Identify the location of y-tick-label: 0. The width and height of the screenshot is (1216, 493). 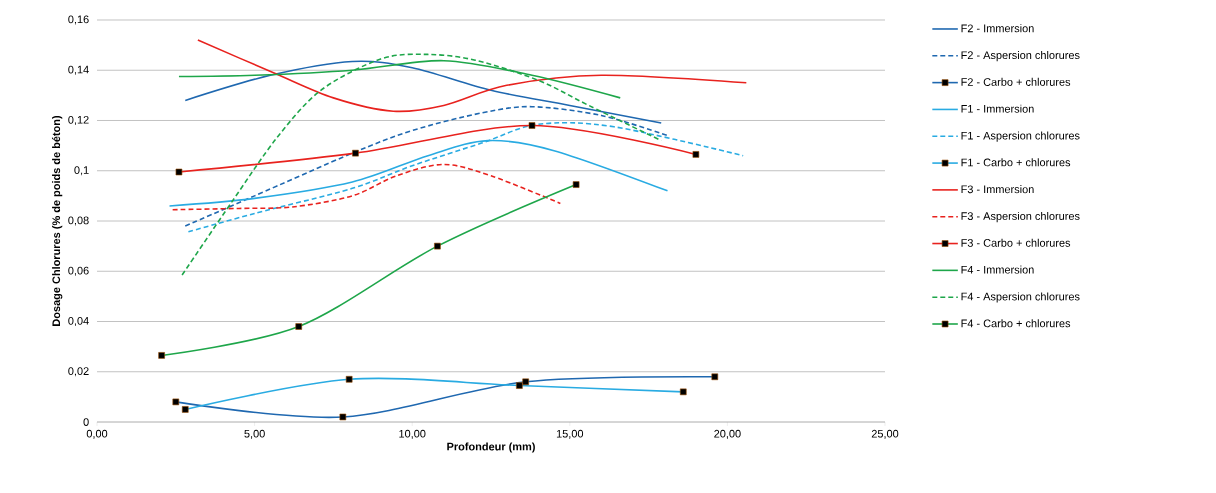
(86, 422).